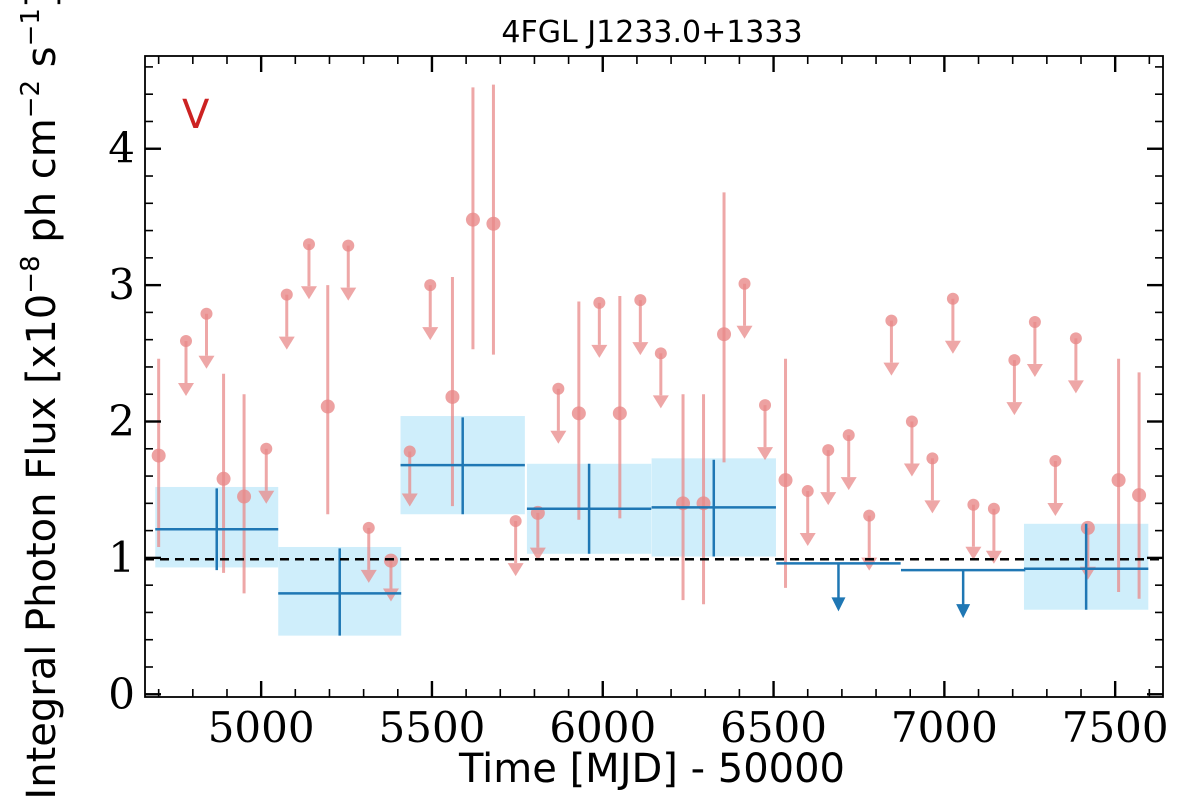  Describe the element at coordinates (261, 727) in the screenshot. I see `x-tick-label: 5000` at that location.